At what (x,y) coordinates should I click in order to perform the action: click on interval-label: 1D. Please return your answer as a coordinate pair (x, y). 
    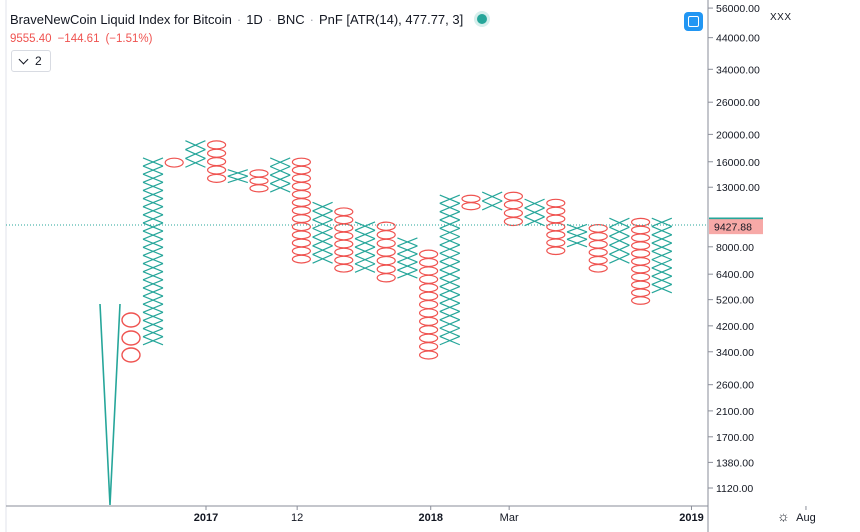
    Looking at the image, I should click on (254, 19).